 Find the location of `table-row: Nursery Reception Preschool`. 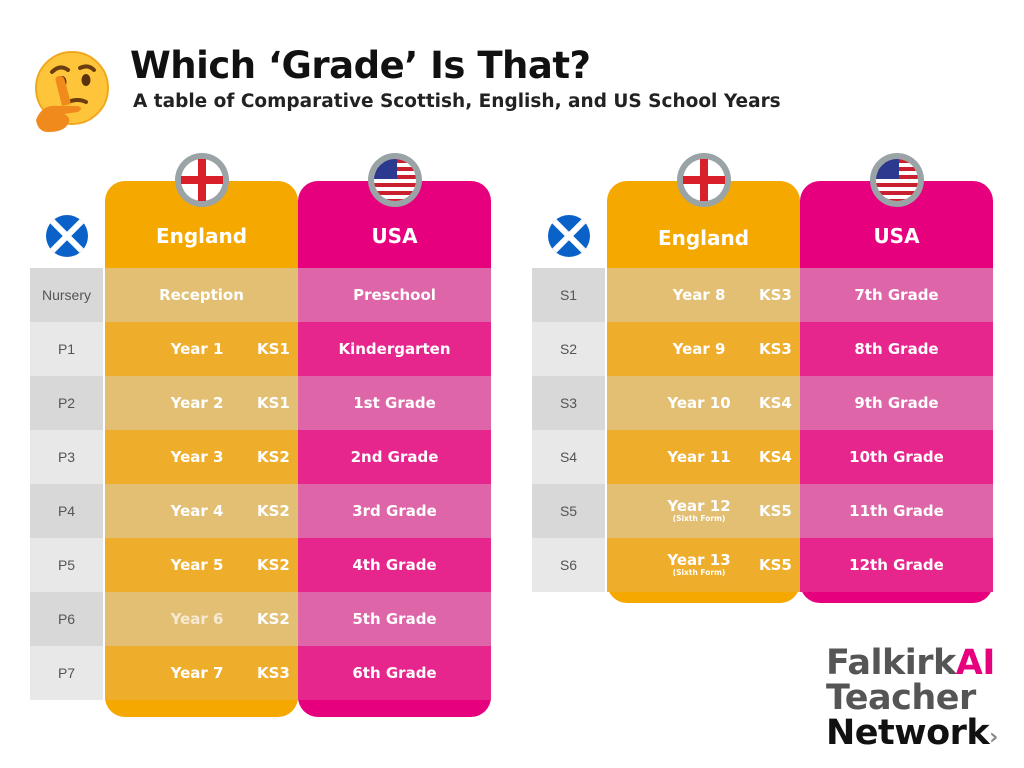

table-row: Nursery Reception Preschool is located at coordinates (260, 295).